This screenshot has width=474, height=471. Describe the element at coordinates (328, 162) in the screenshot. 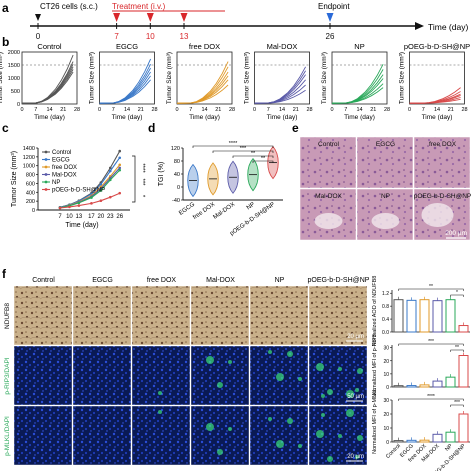

I see `he-tile` at that location.